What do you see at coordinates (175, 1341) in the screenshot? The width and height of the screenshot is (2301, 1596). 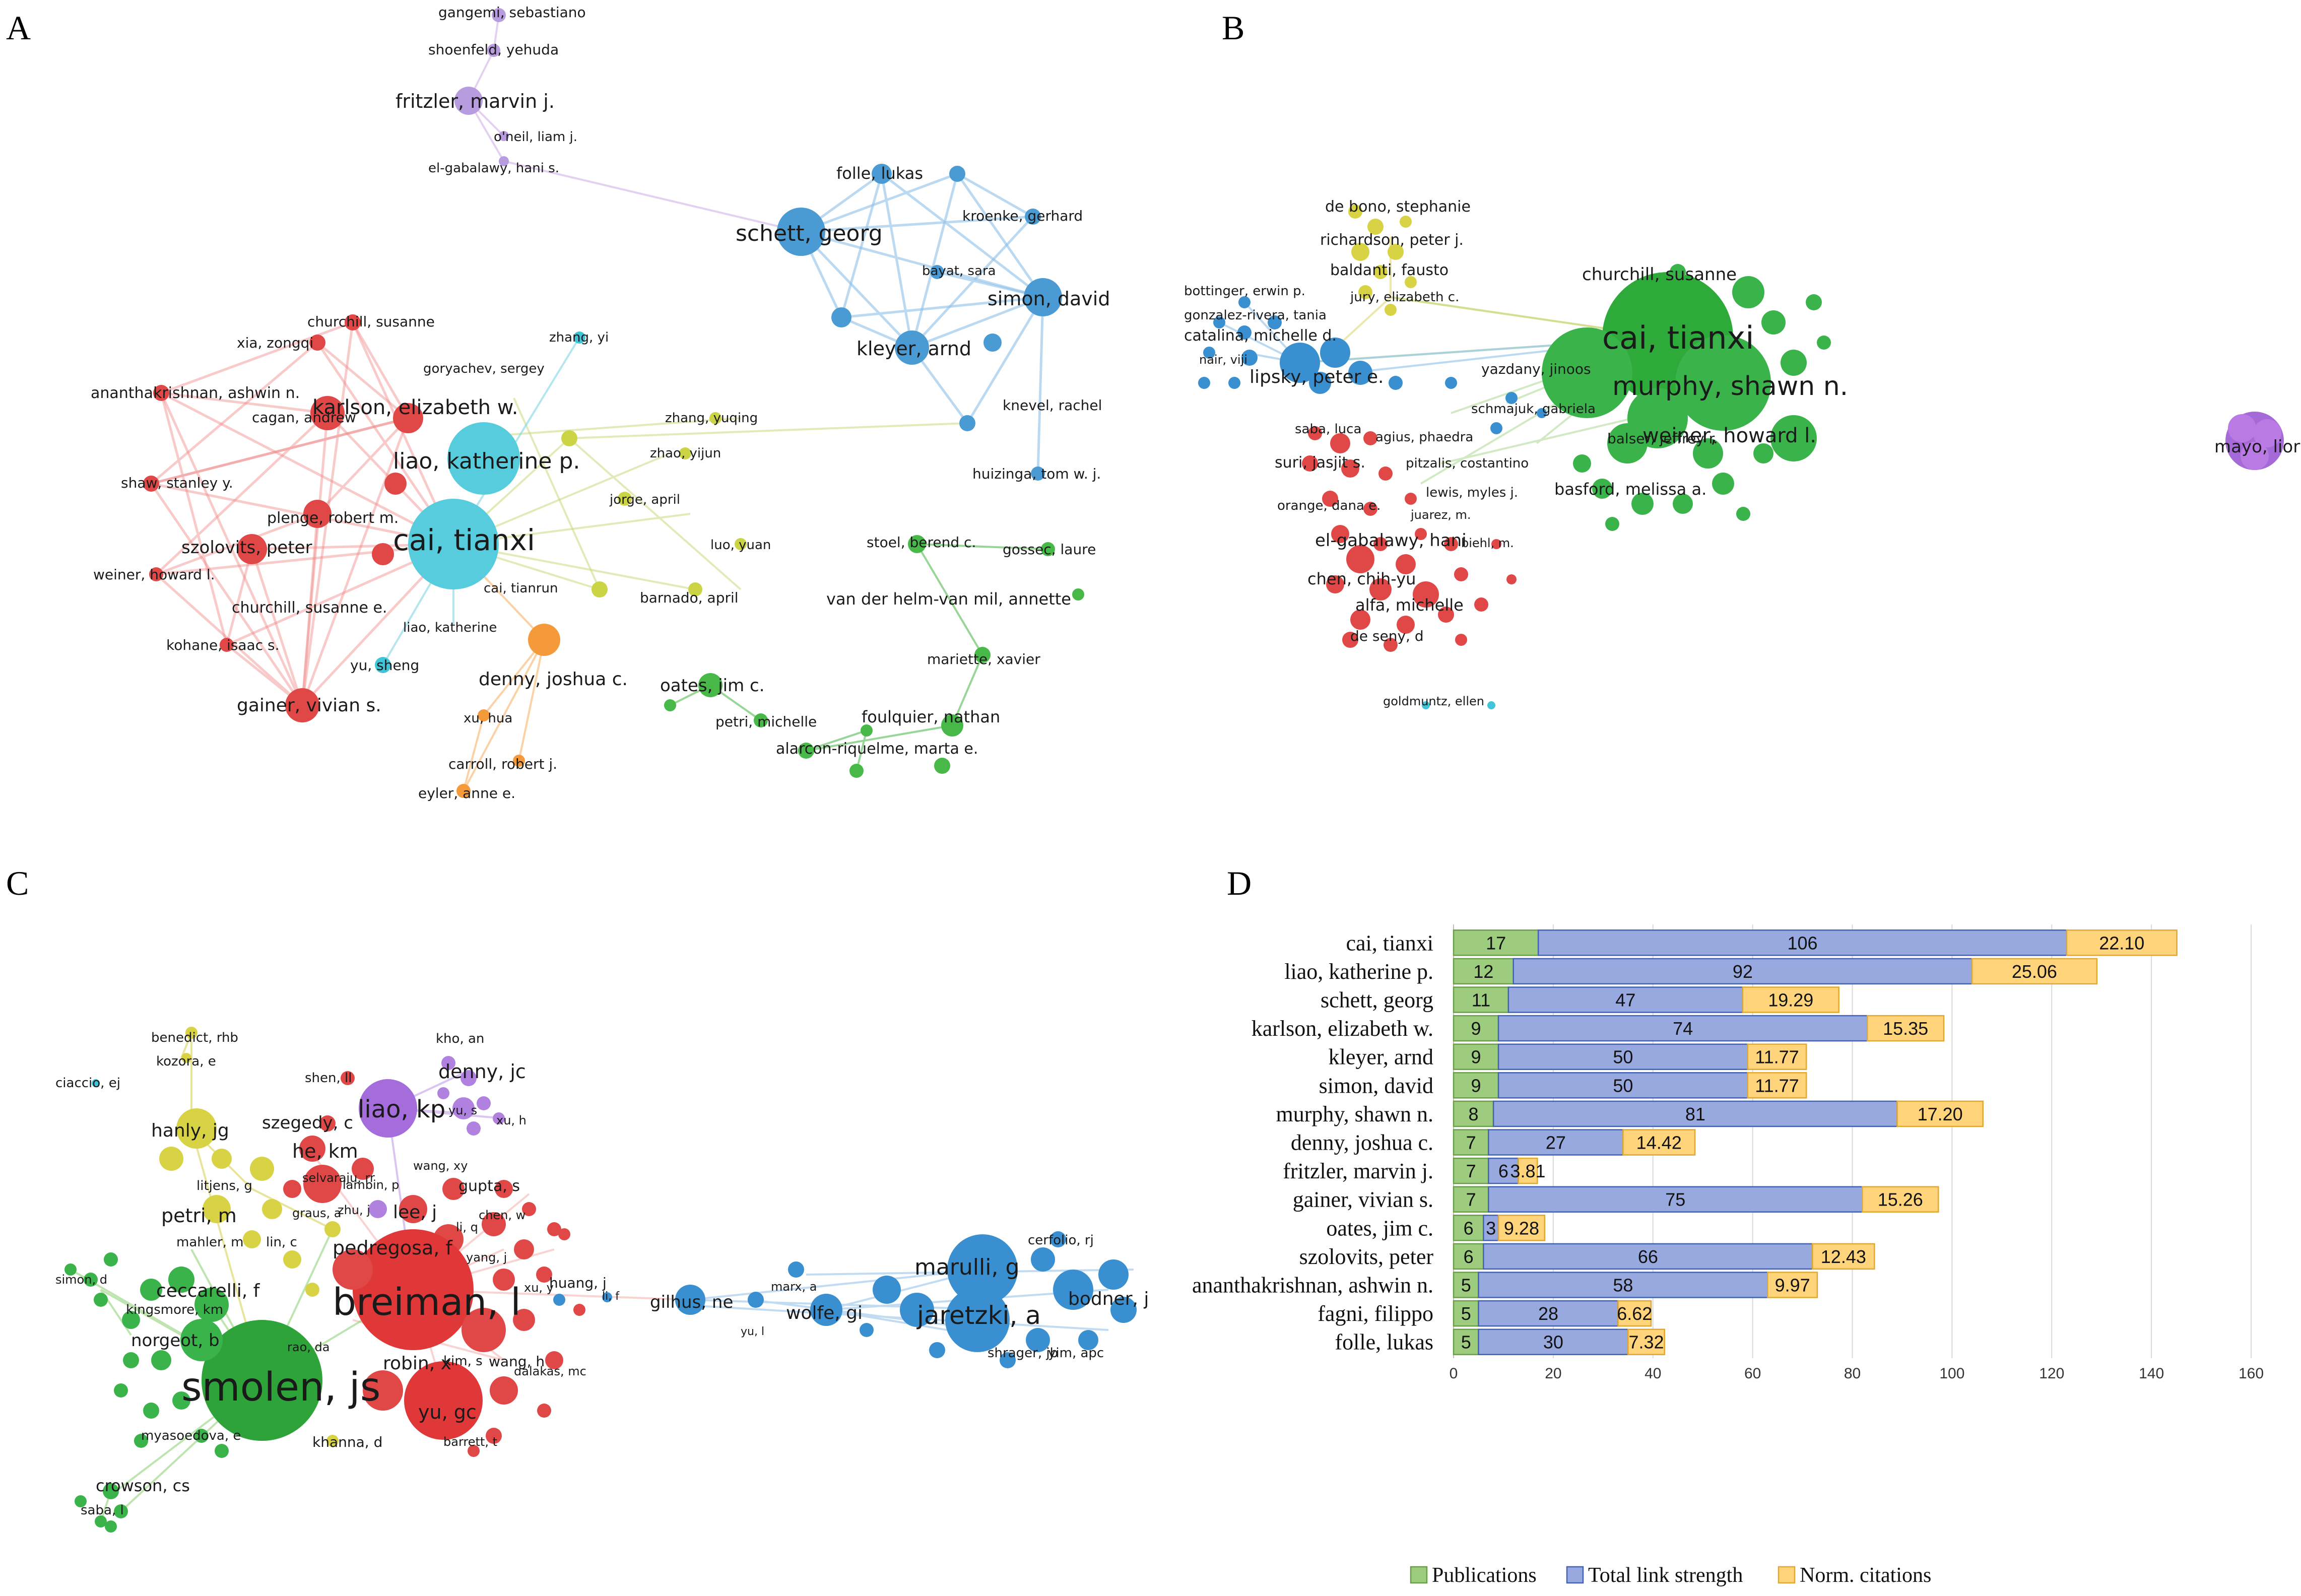 I see `node-label: norgeot, b` at bounding box center [175, 1341].